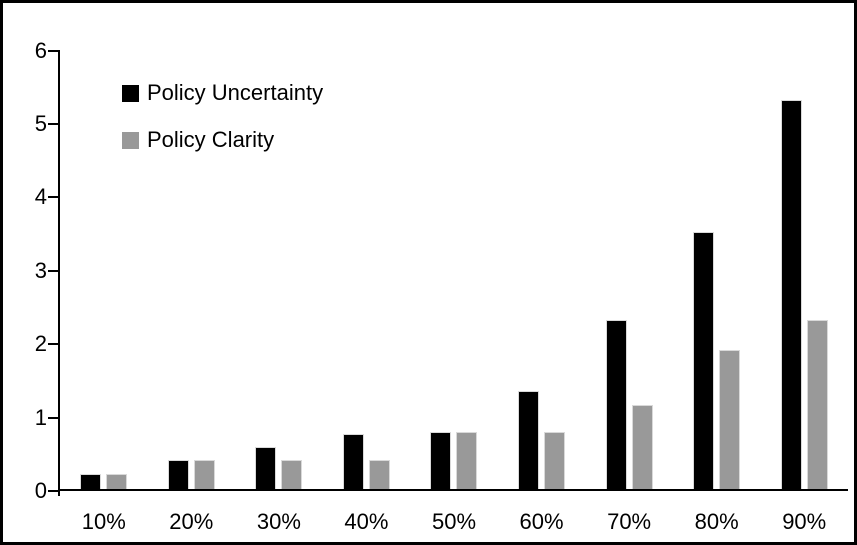  I want to click on x-tick-label-10%: 10%, so click(103, 521).